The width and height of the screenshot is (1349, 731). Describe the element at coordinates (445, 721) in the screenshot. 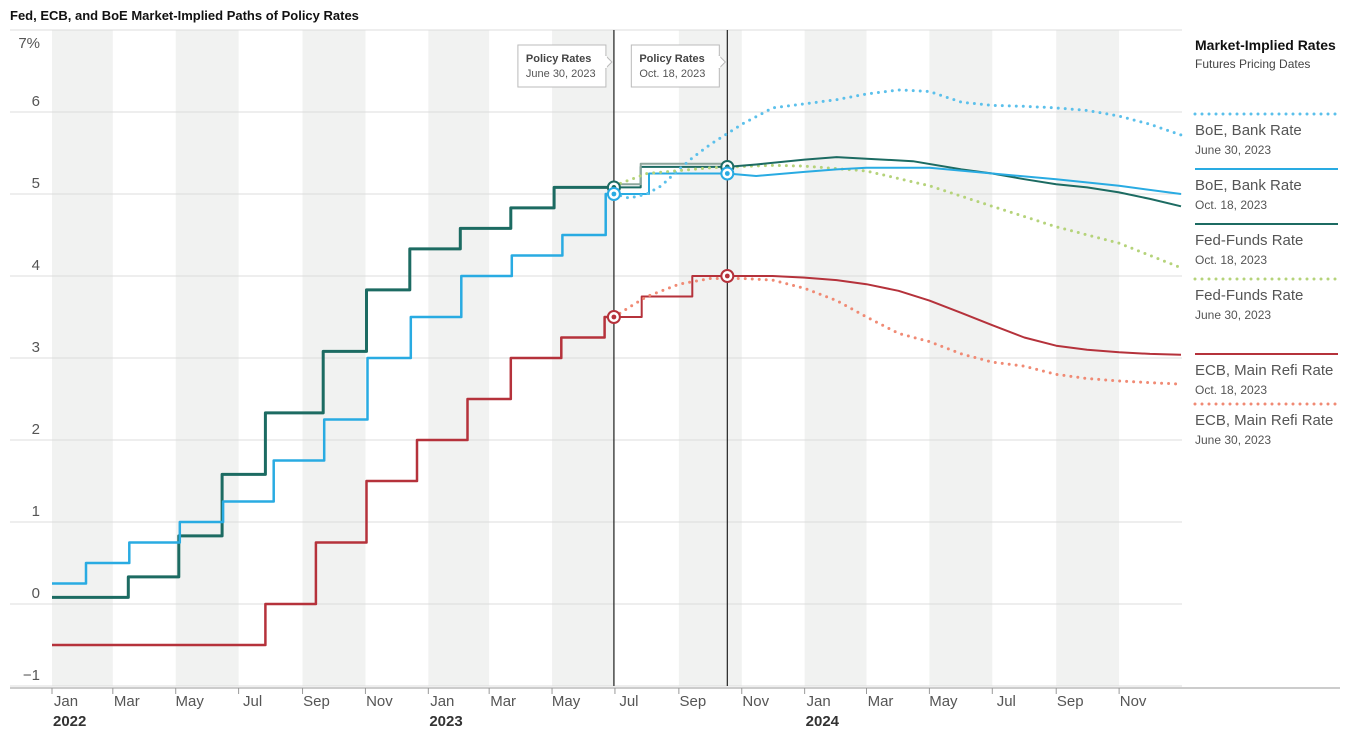

I see `x-year-label: 2023` at that location.